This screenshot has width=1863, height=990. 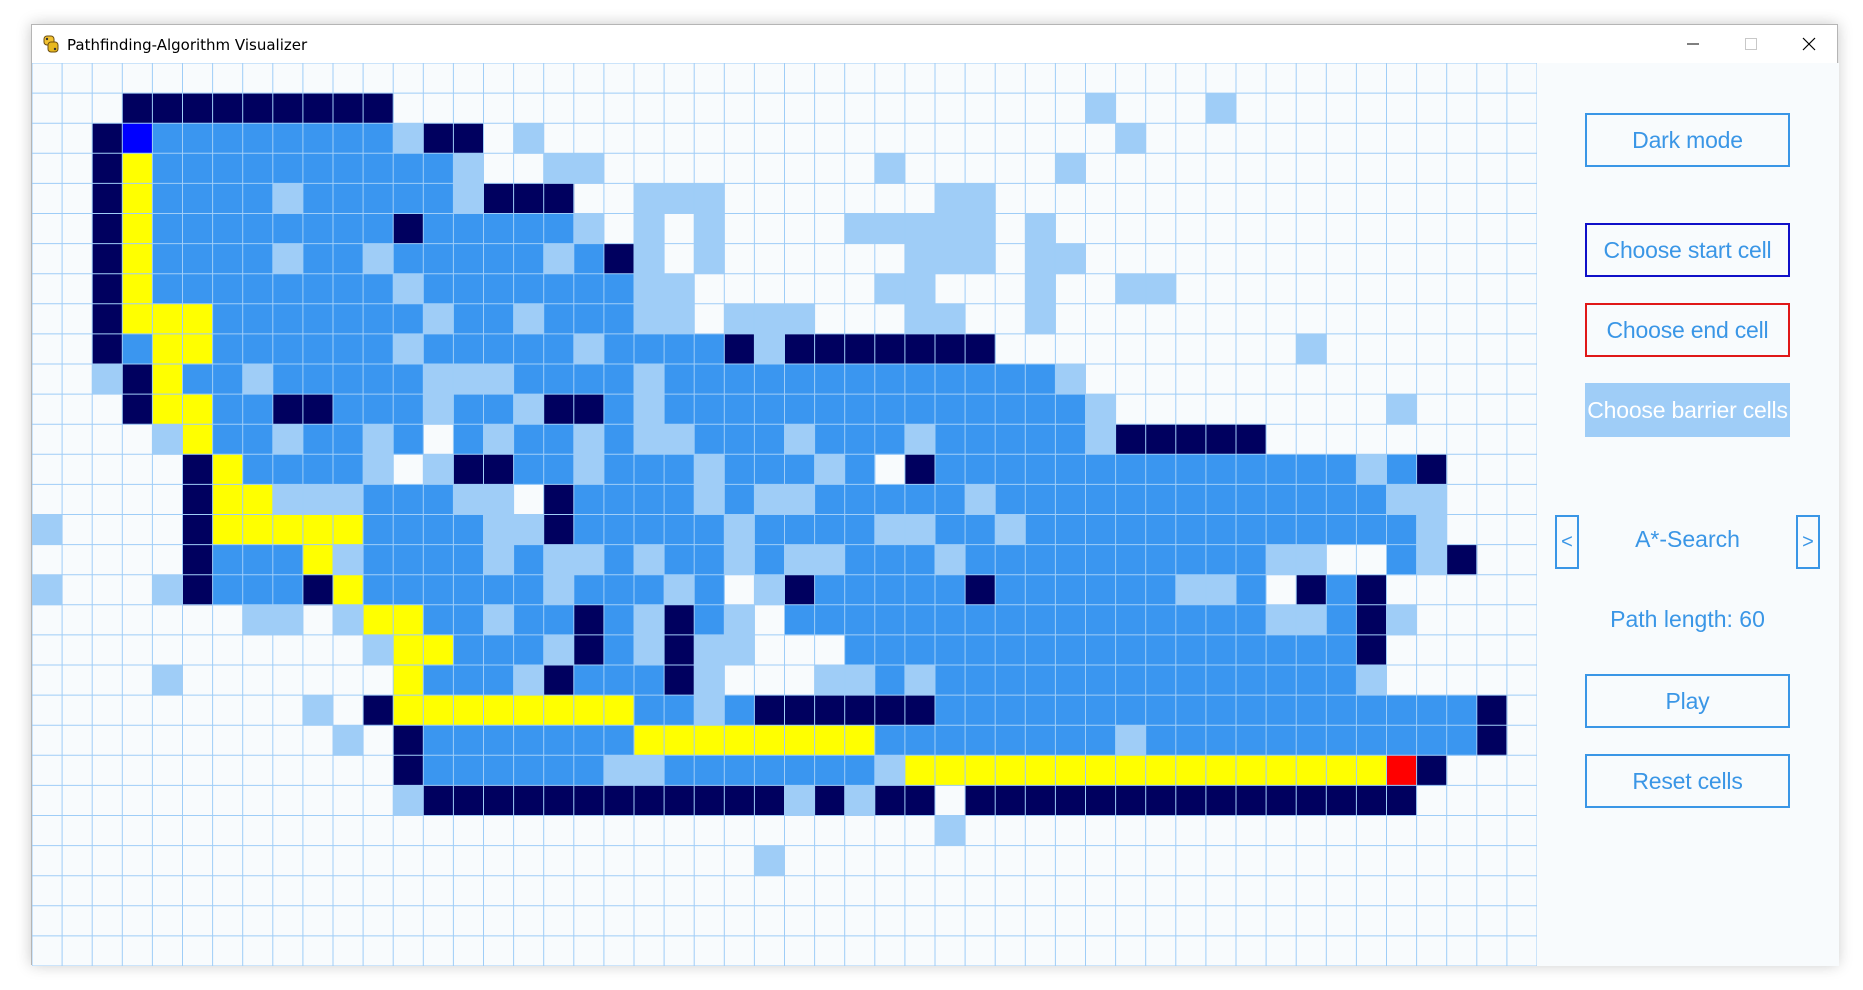 What do you see at coordinates (1687, 330) in the screenshot?
I see `choose-end-cell-button: Choose end cell` at bounding box center [1687, 330].